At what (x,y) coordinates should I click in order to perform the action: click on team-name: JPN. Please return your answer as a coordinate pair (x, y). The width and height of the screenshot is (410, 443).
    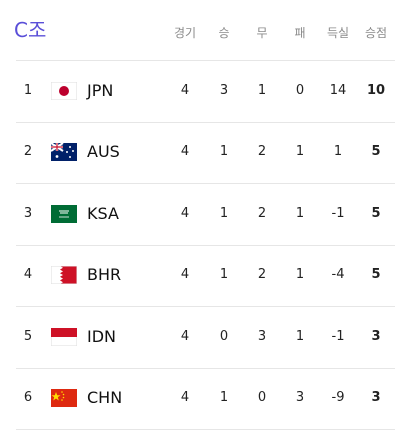
    Looking at the image, I should click on (100, 90).